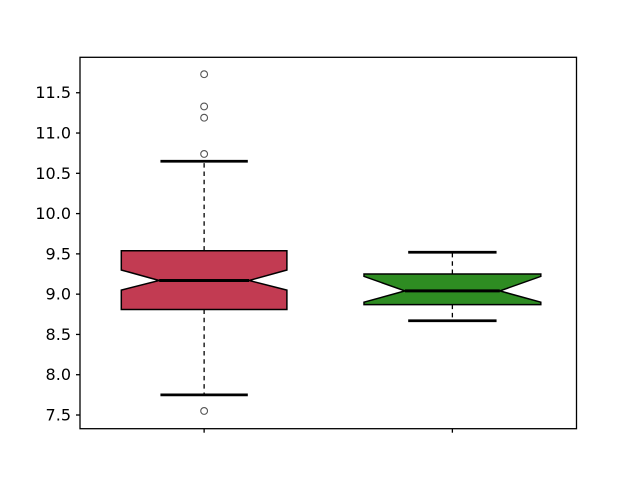  Describe the element at coordinates (53, 173) in the screenshot. I see `y-tick-label: 10.5` at that location.